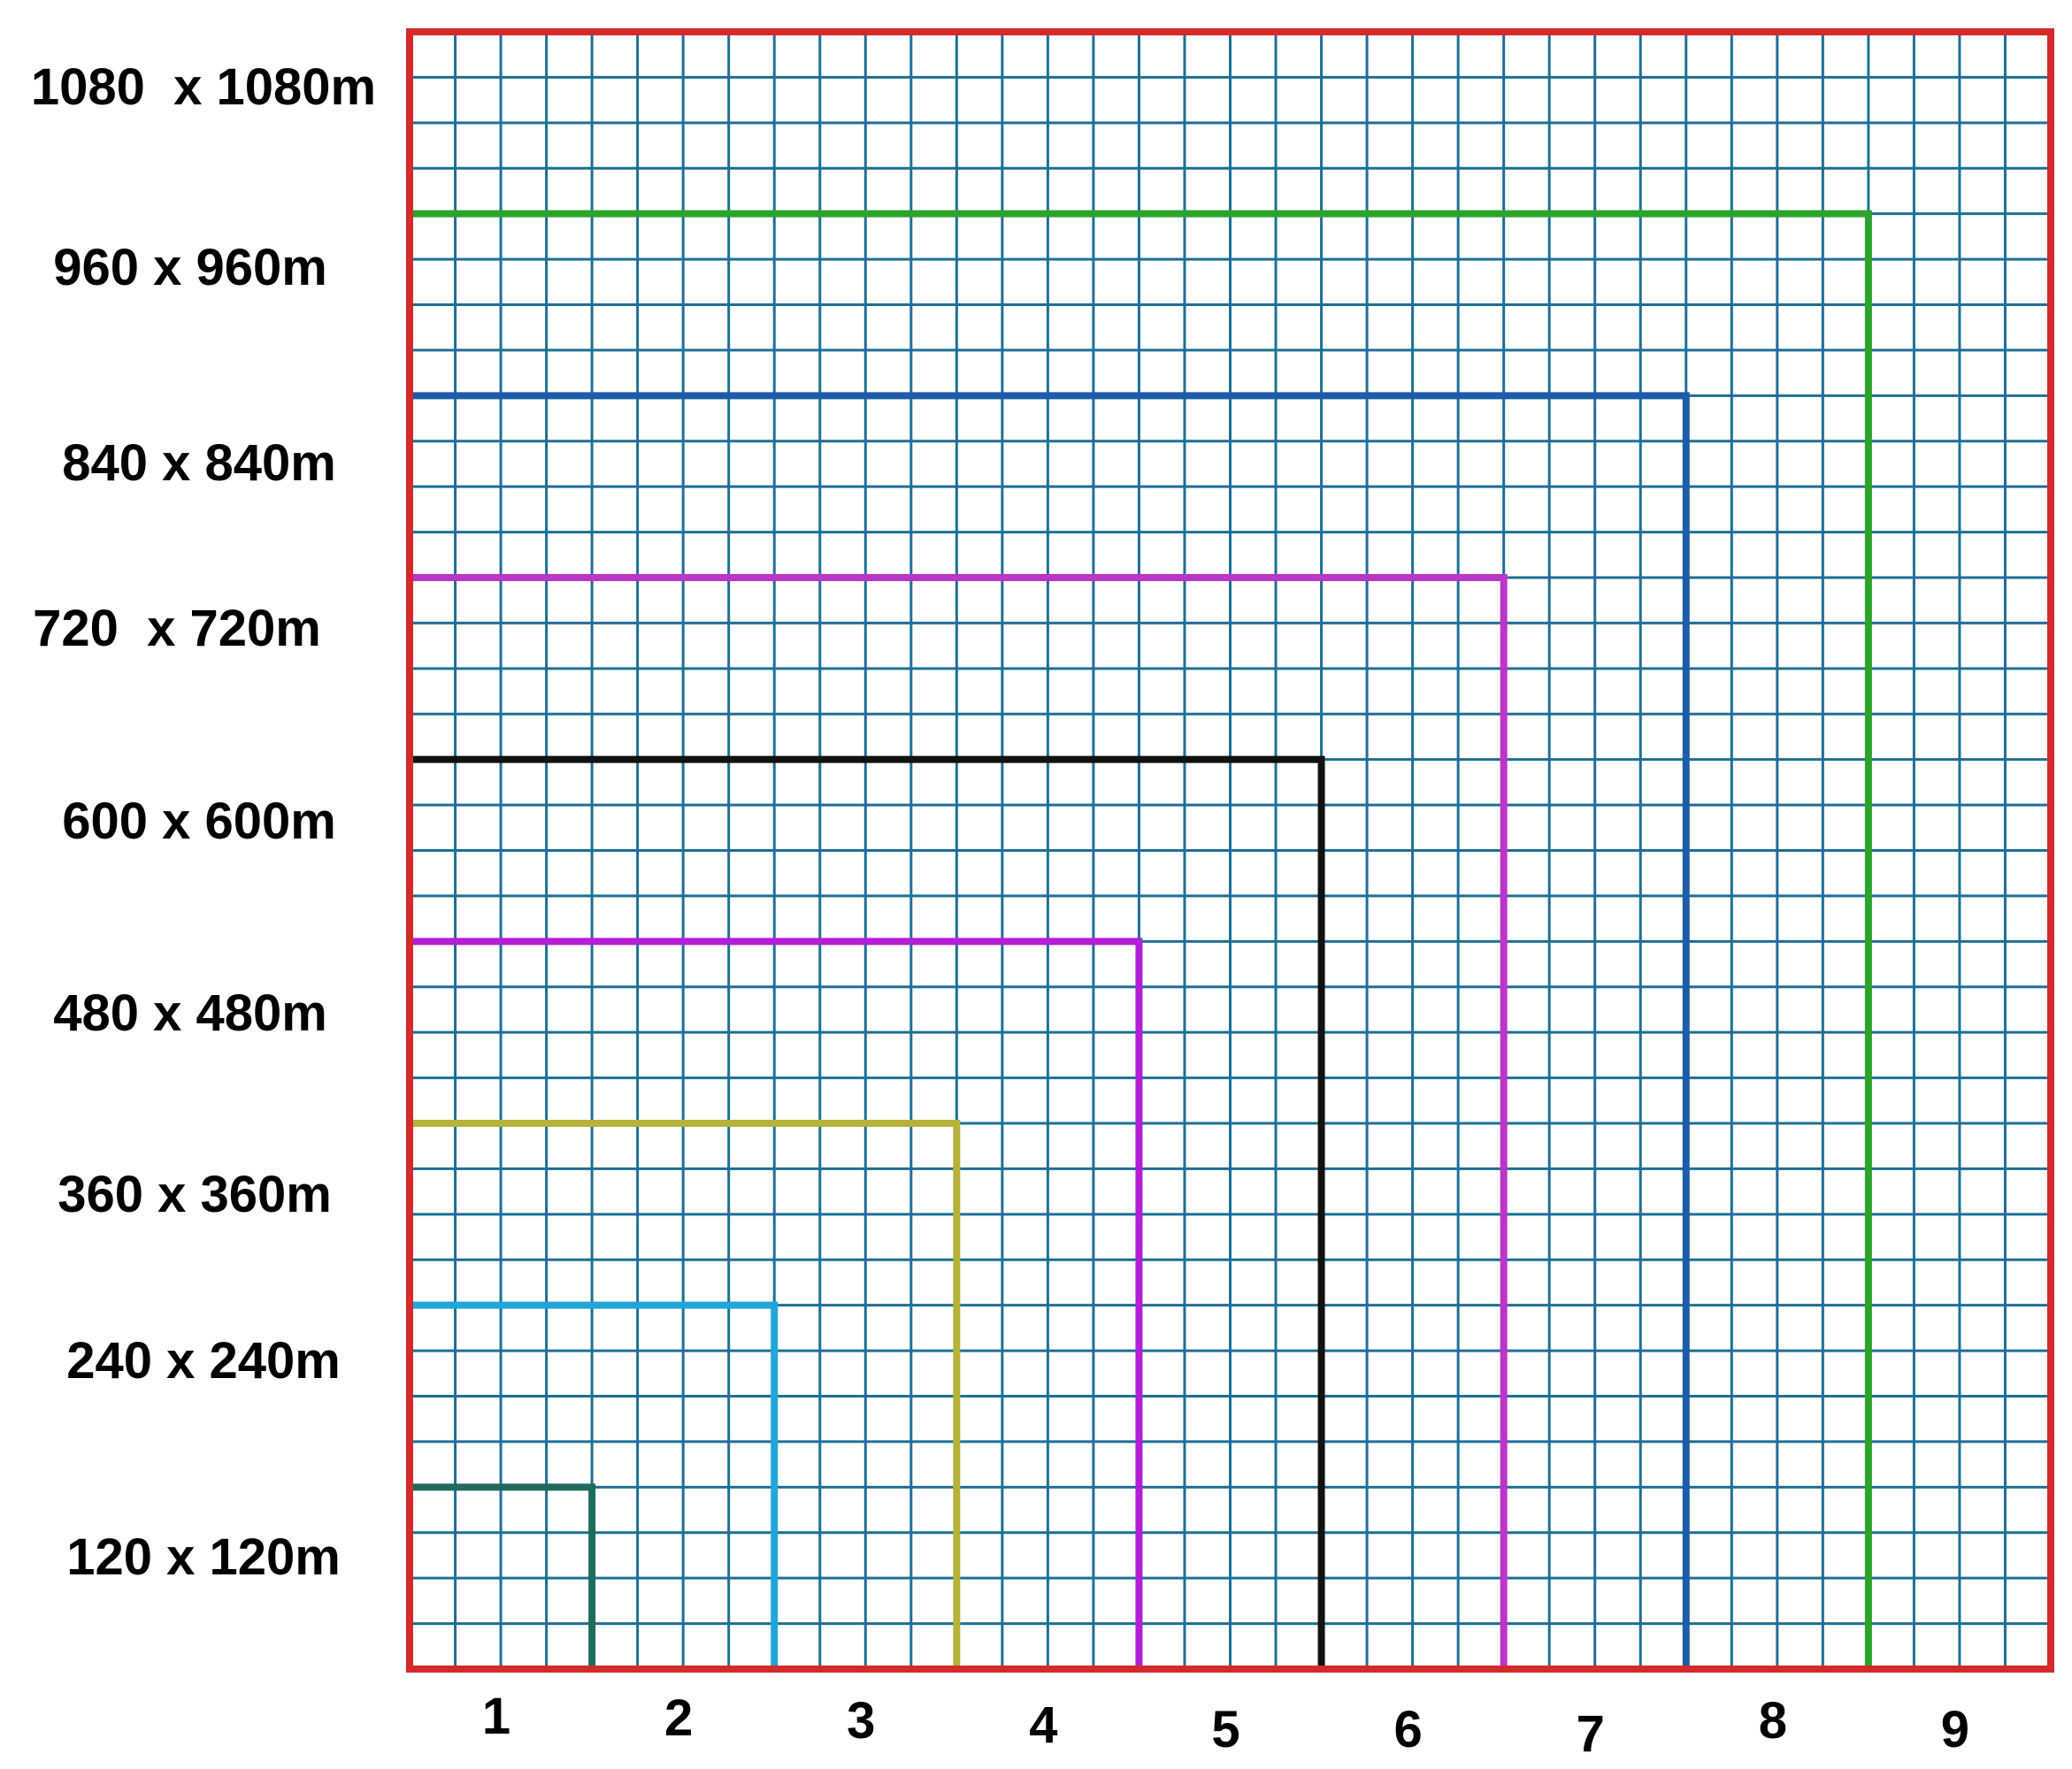  I want to click on column-labels: 1 2 3 4 5 6 7 8 9, so click(1225, 1725).